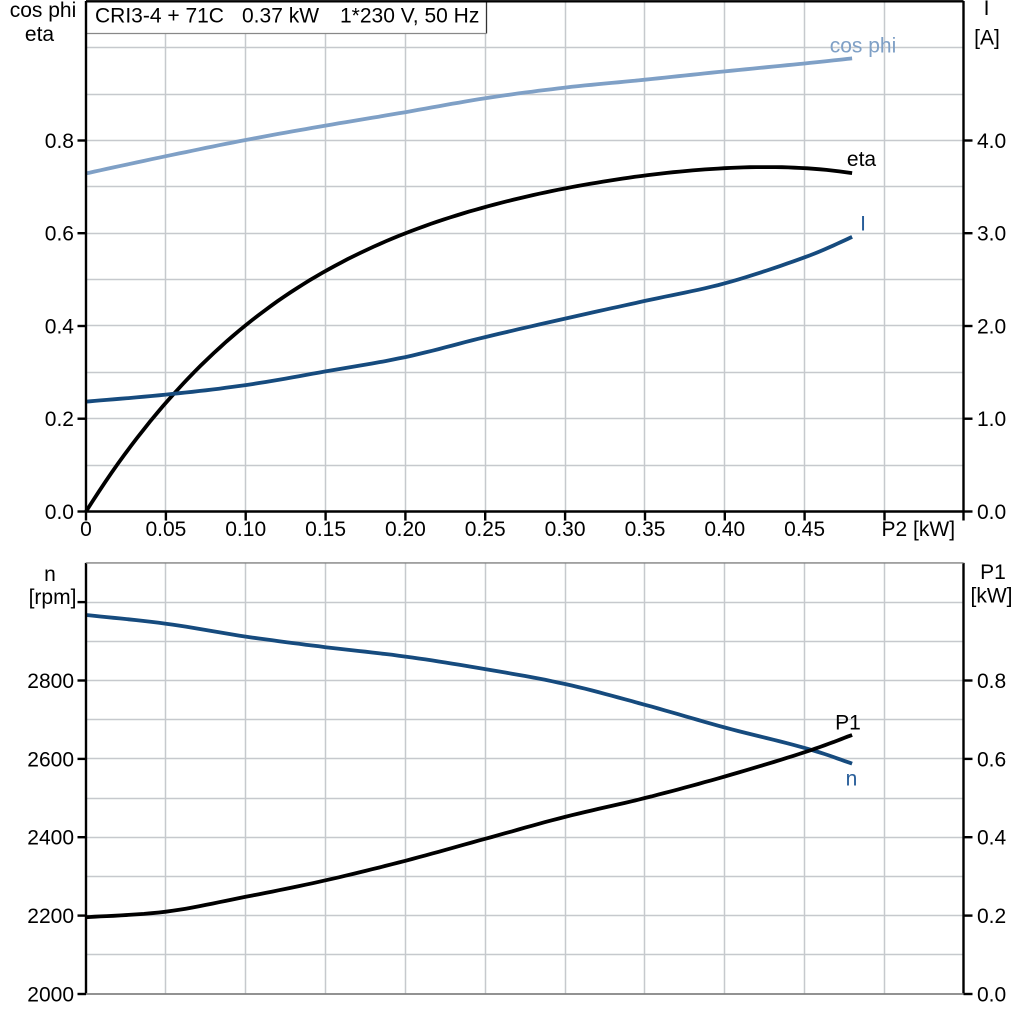 The width and height of the screenshot is (1024, 1024). What do you see at coordinates (991, 419) in the screenshot?
I see `svg-text: 1.0` at bounding box center [991, 419].